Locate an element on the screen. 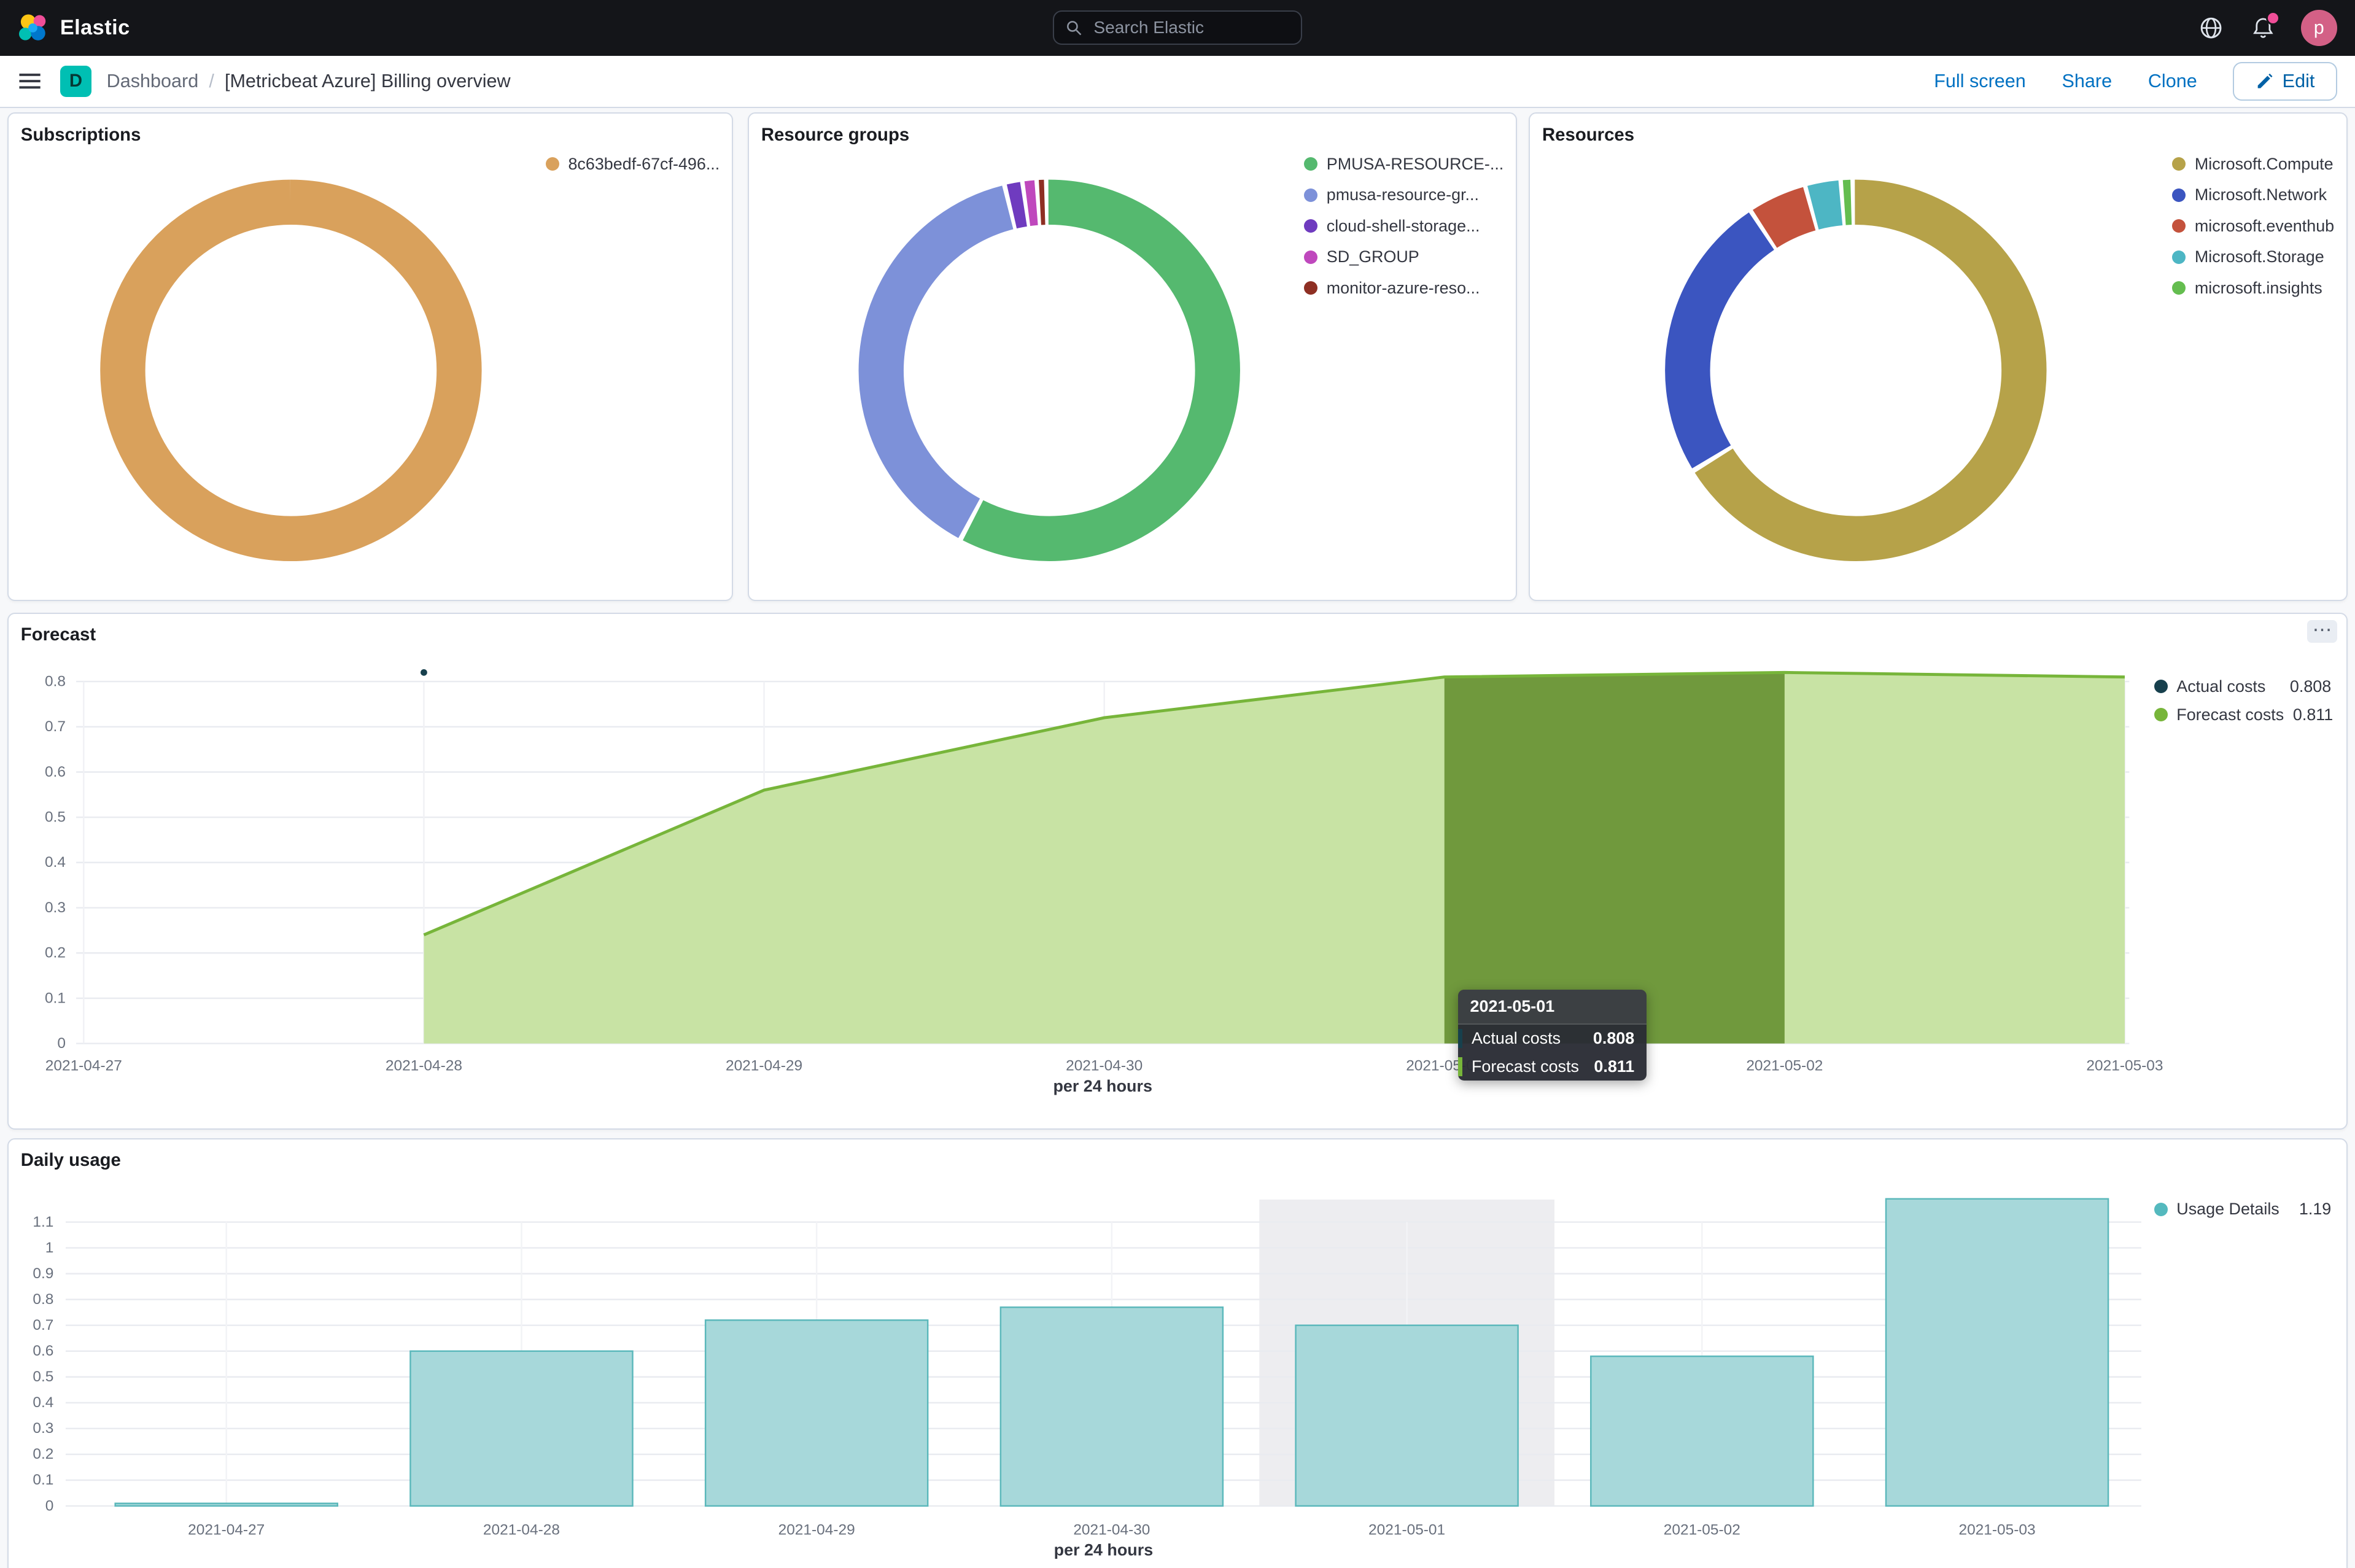 The height and width of the screenshot is (1568, 2355). resource-groups-donut-chart is located at coordinates (1132, 356).